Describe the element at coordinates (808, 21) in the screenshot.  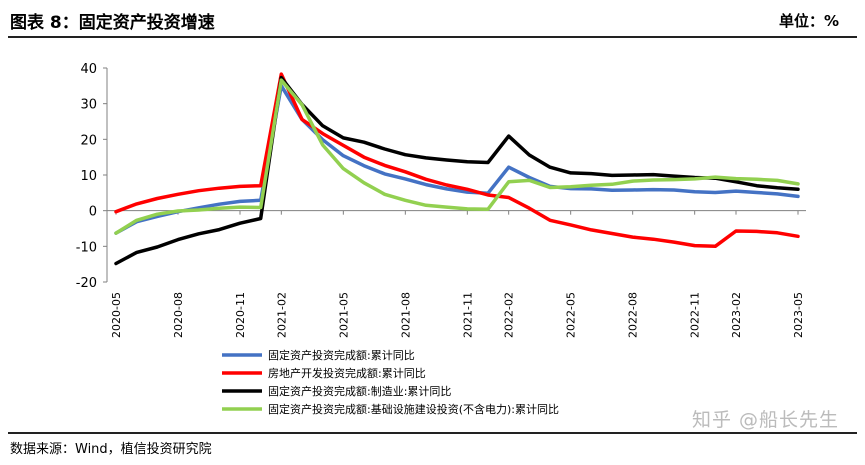
I see `unit-label: 单位：%` at that location.